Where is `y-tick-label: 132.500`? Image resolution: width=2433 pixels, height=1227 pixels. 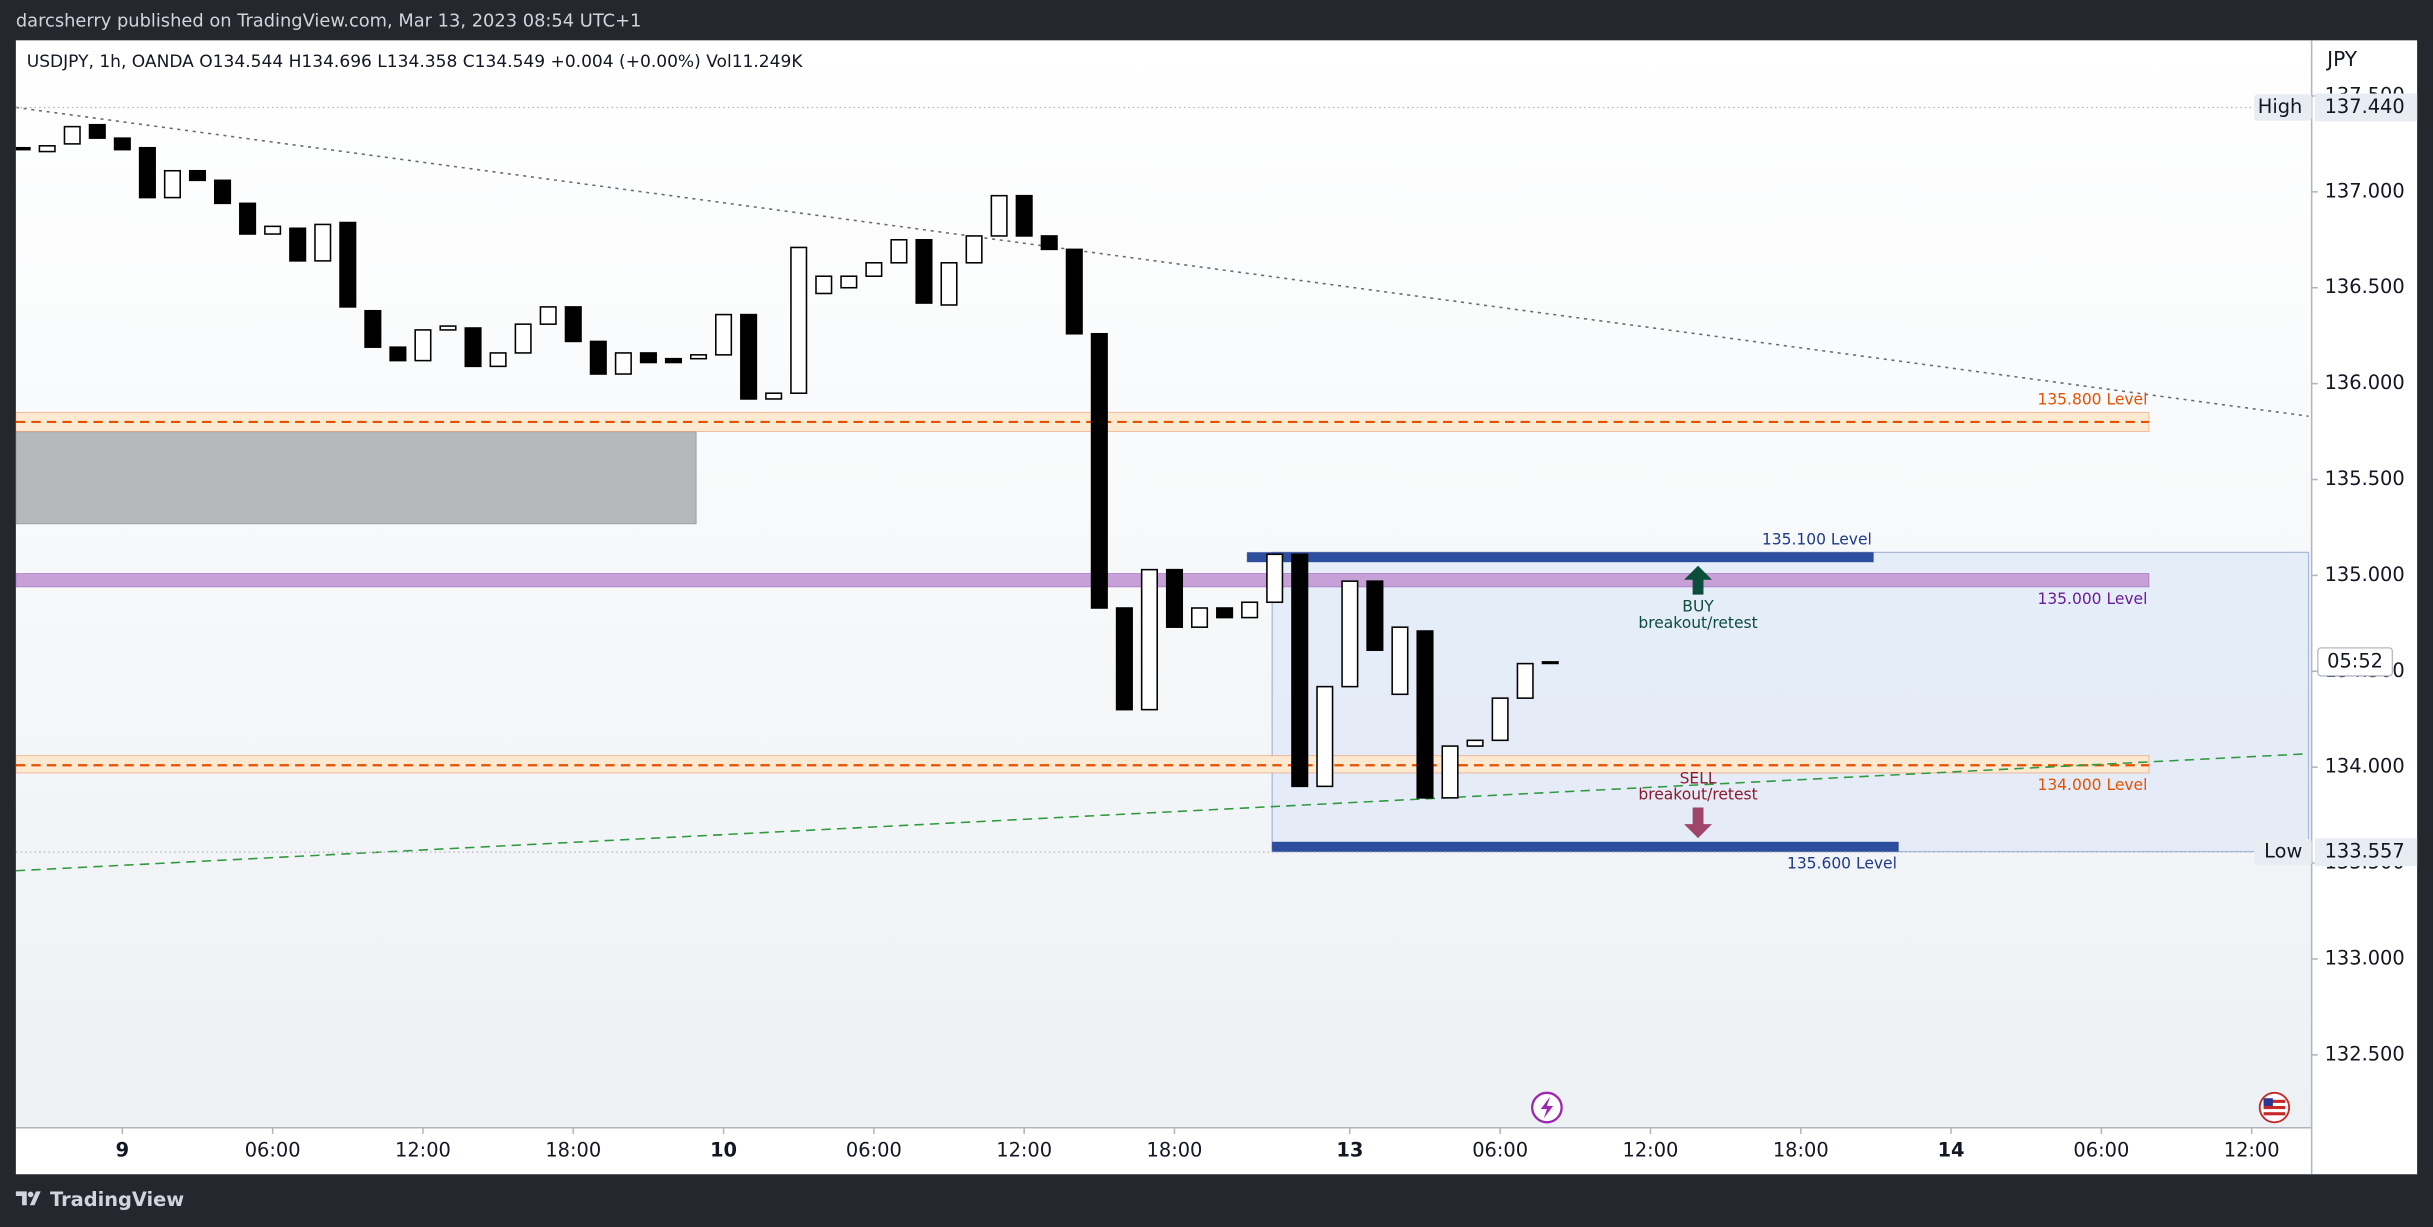
y-tick-label: 132.500 is located at coordinates (2365, 1053).